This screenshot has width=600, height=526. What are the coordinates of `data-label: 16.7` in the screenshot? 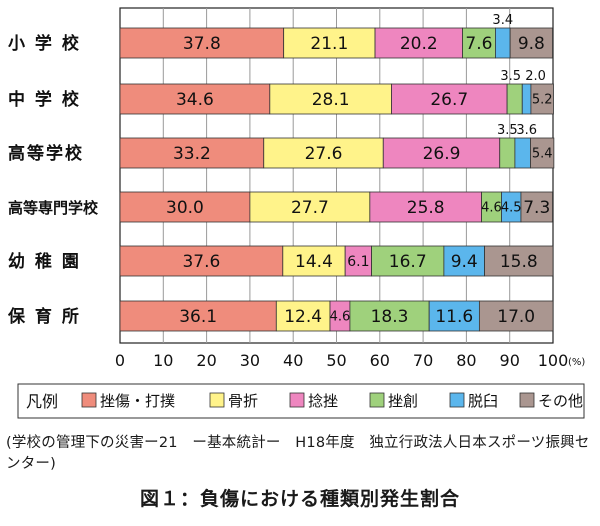 It's located at (408, 262).